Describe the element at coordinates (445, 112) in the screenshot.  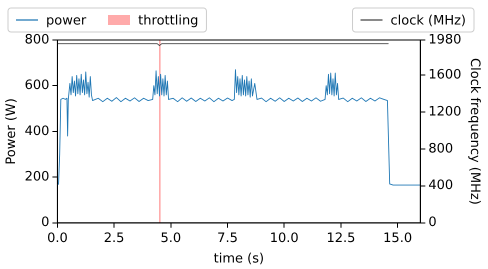
I see `y2-tick-label: 1200` at that location.